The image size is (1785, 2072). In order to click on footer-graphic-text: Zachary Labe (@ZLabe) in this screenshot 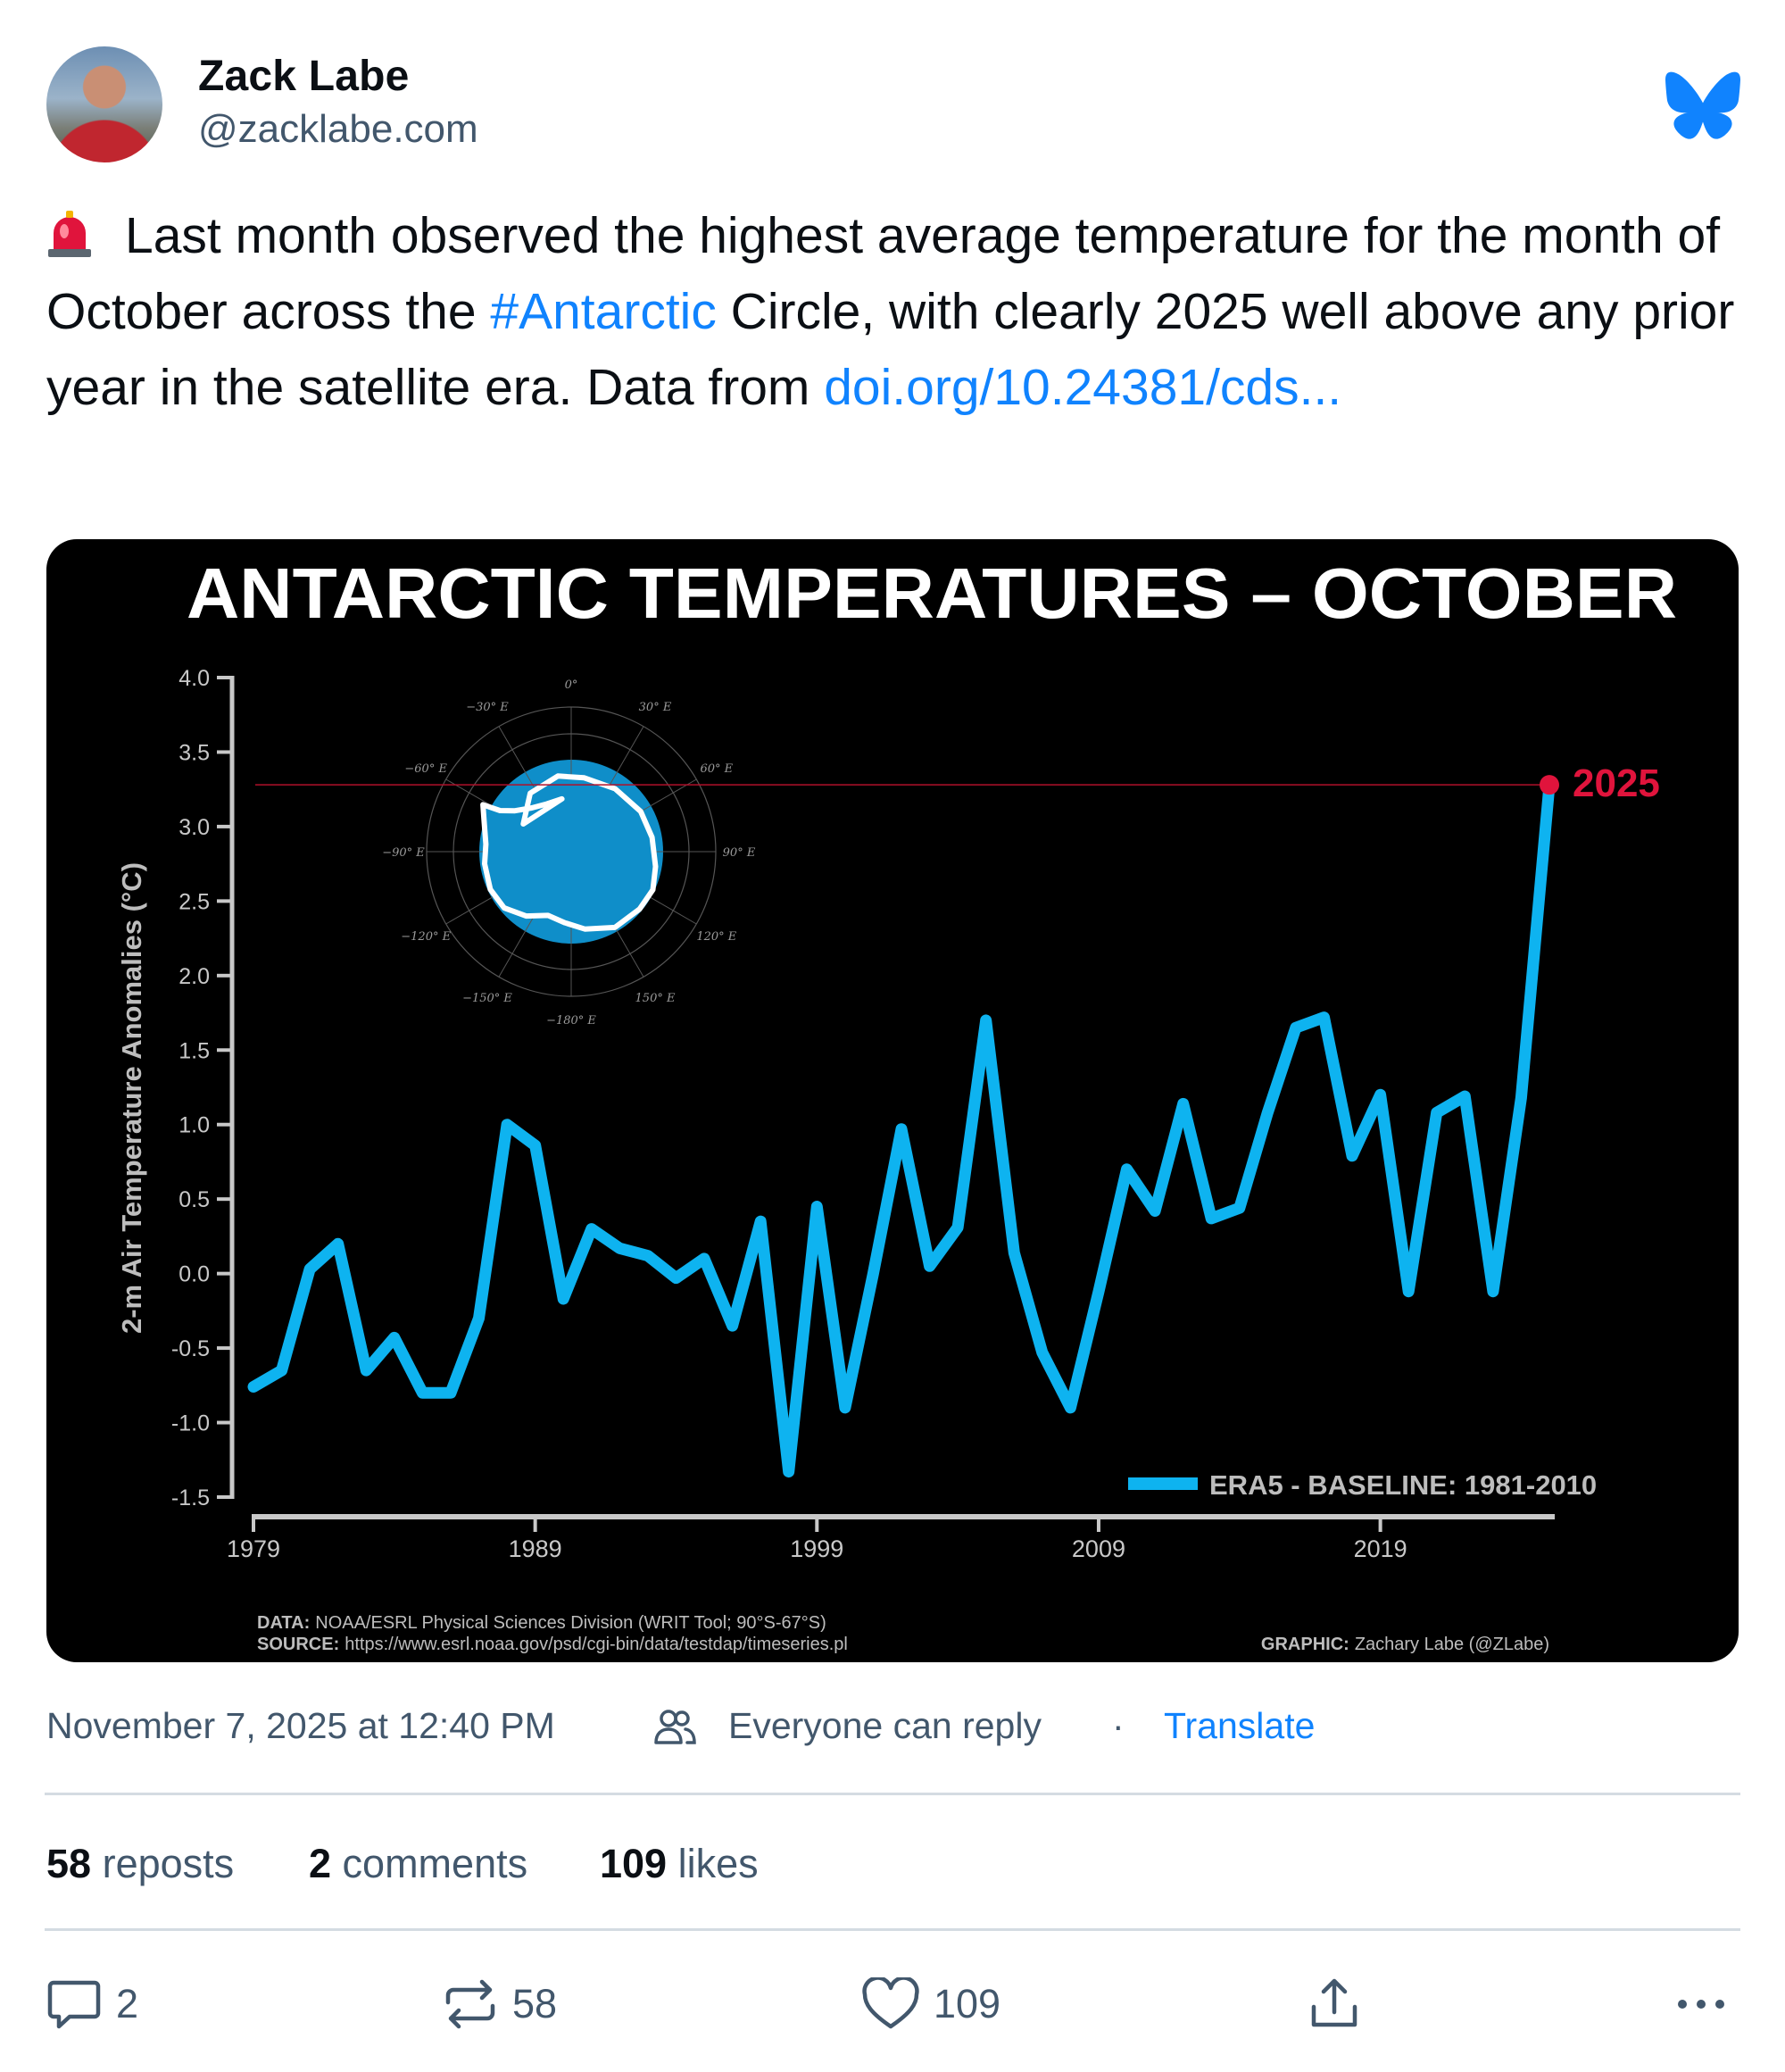, I will do `click(1452, 1645)`.